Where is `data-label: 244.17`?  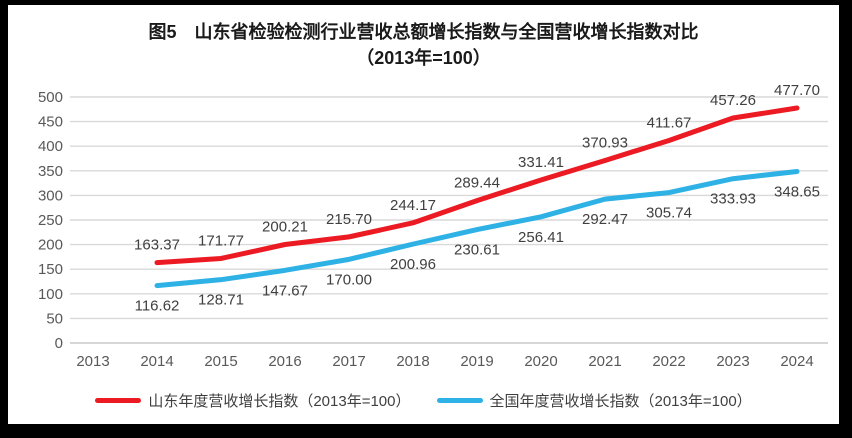
data-label: 244.17 is located at coordinates (413, 205).